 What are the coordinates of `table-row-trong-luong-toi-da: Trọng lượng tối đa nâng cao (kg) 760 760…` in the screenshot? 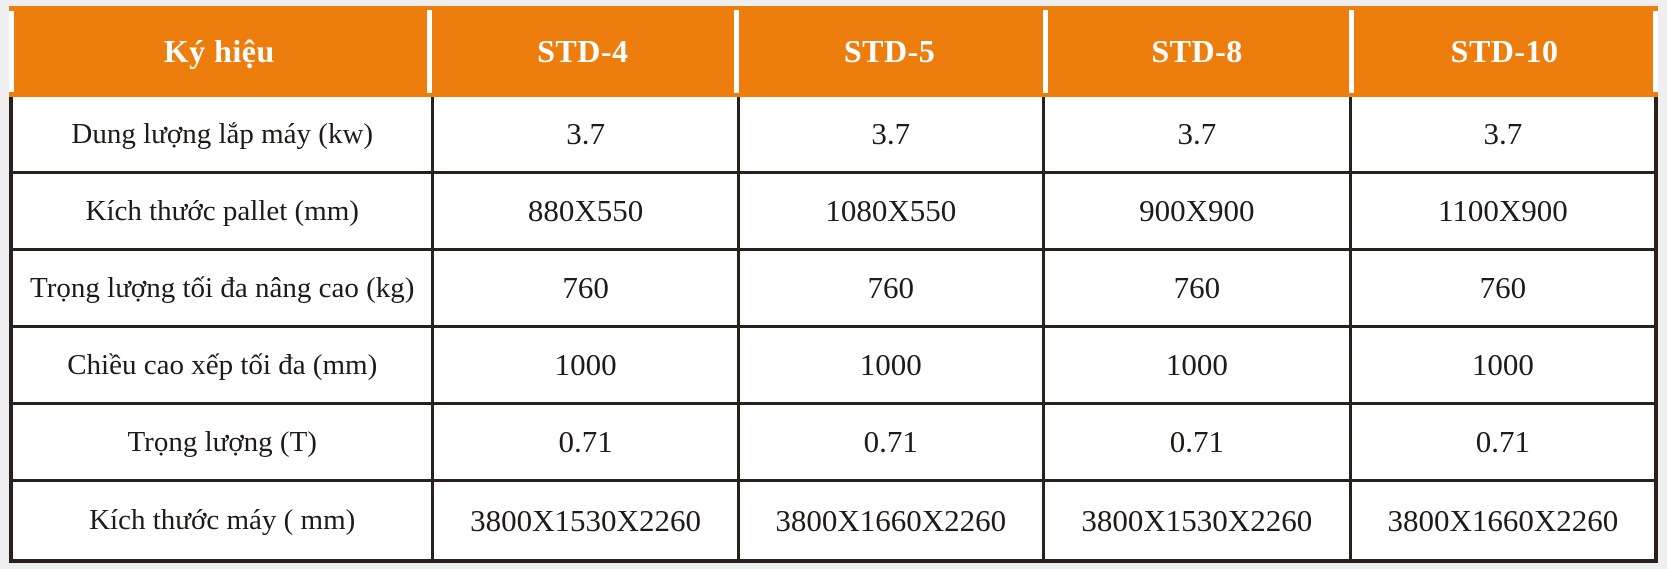 It's located at (833, 289).